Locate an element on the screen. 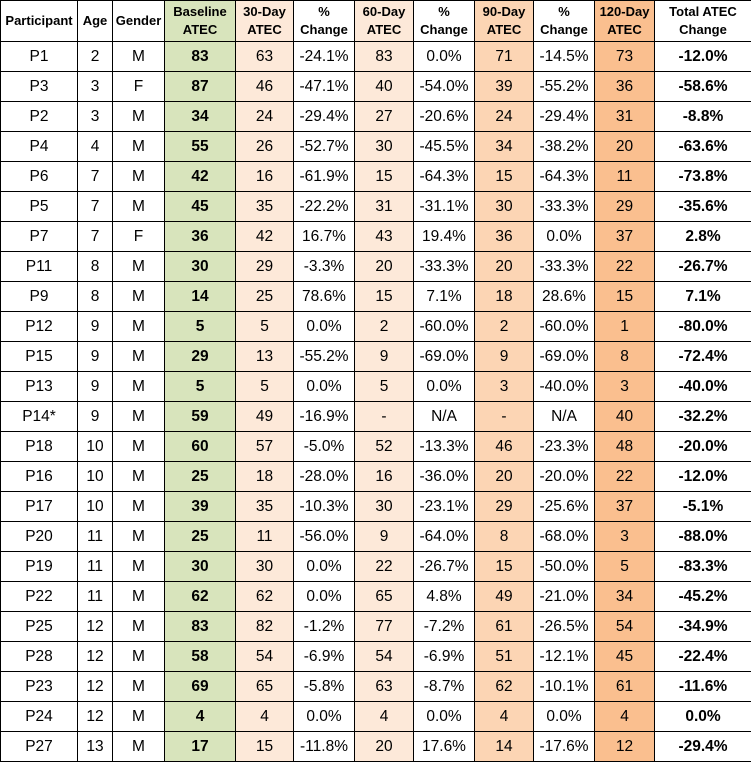  cell-90day-atec: 39 is located at coordinates (504, 86).